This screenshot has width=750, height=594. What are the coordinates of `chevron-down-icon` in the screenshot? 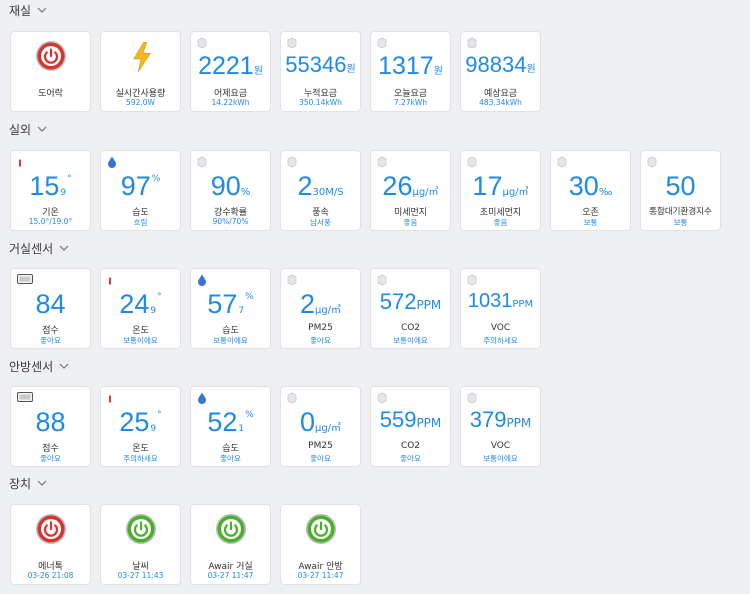 It's located at (42, 10).